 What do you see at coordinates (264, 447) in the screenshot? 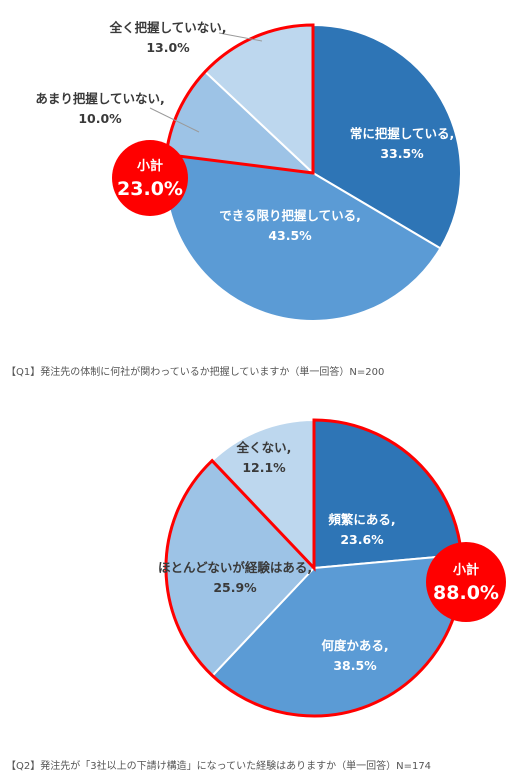
I see `slice-label-2-4: 全くない,` at bounding box center [264, 447].